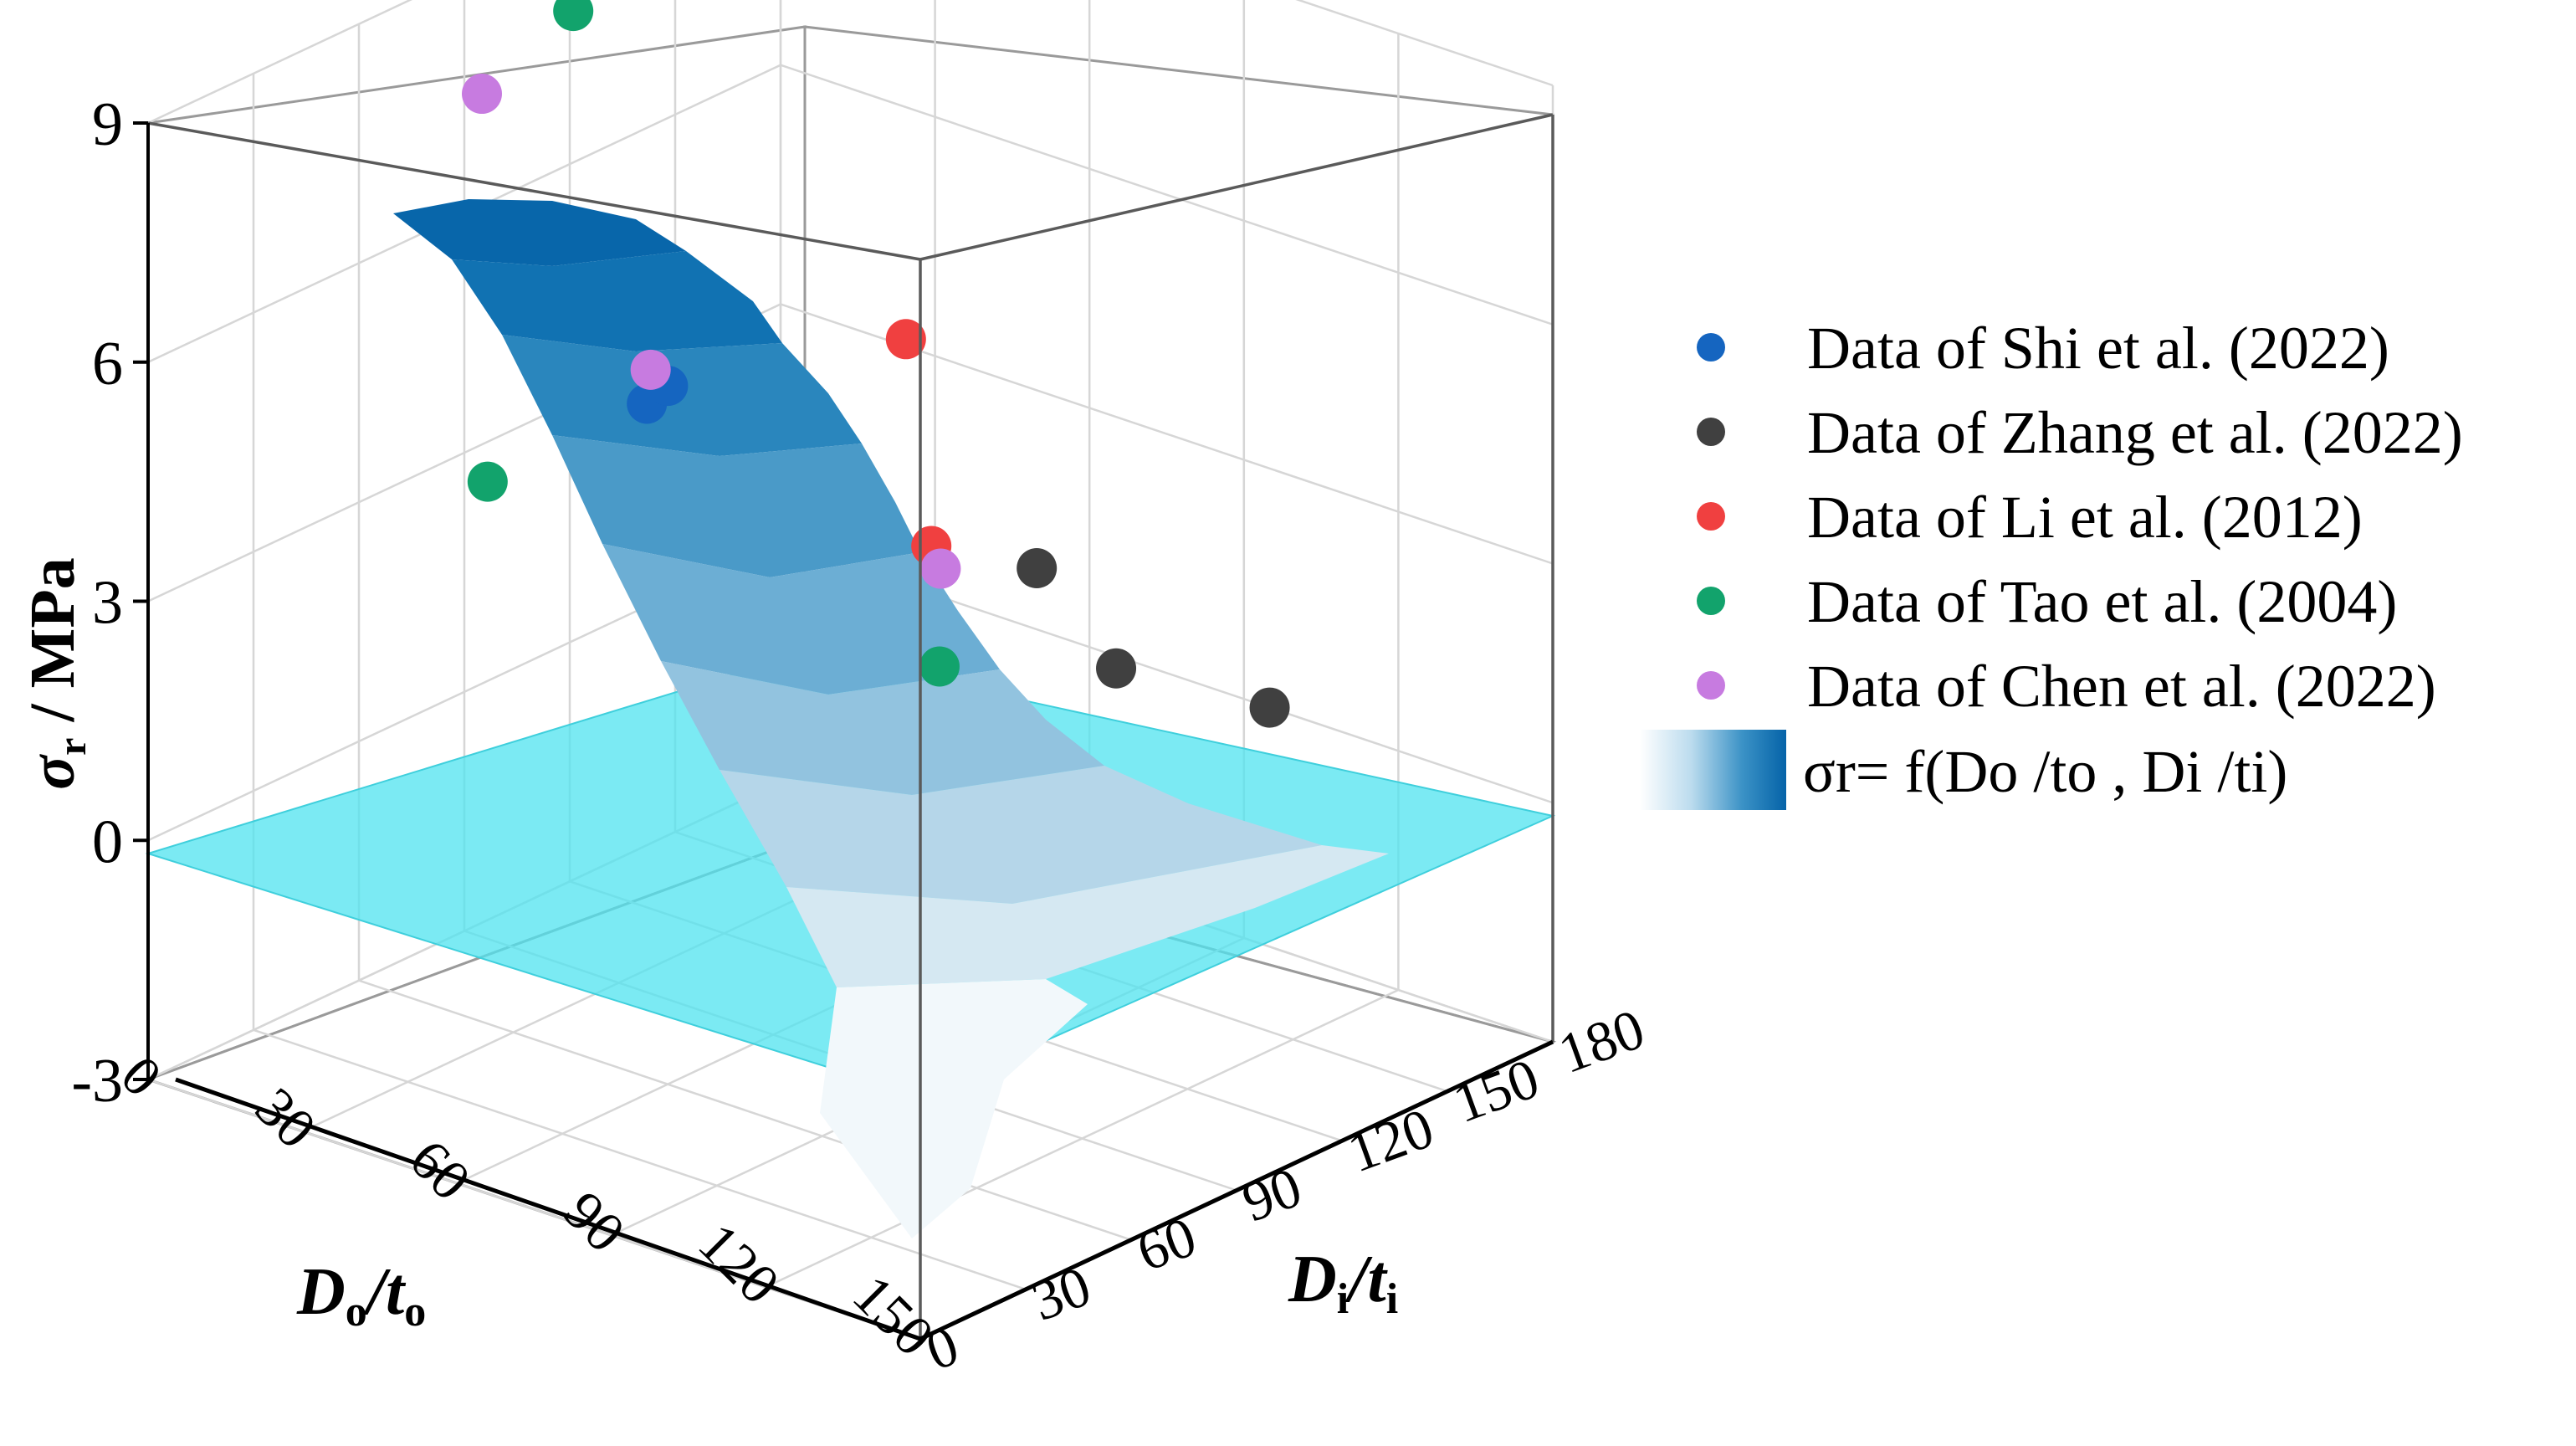 This screenshot has height=1446, width=2576. I want to click on y-axis-line, so click(1237, 1190).